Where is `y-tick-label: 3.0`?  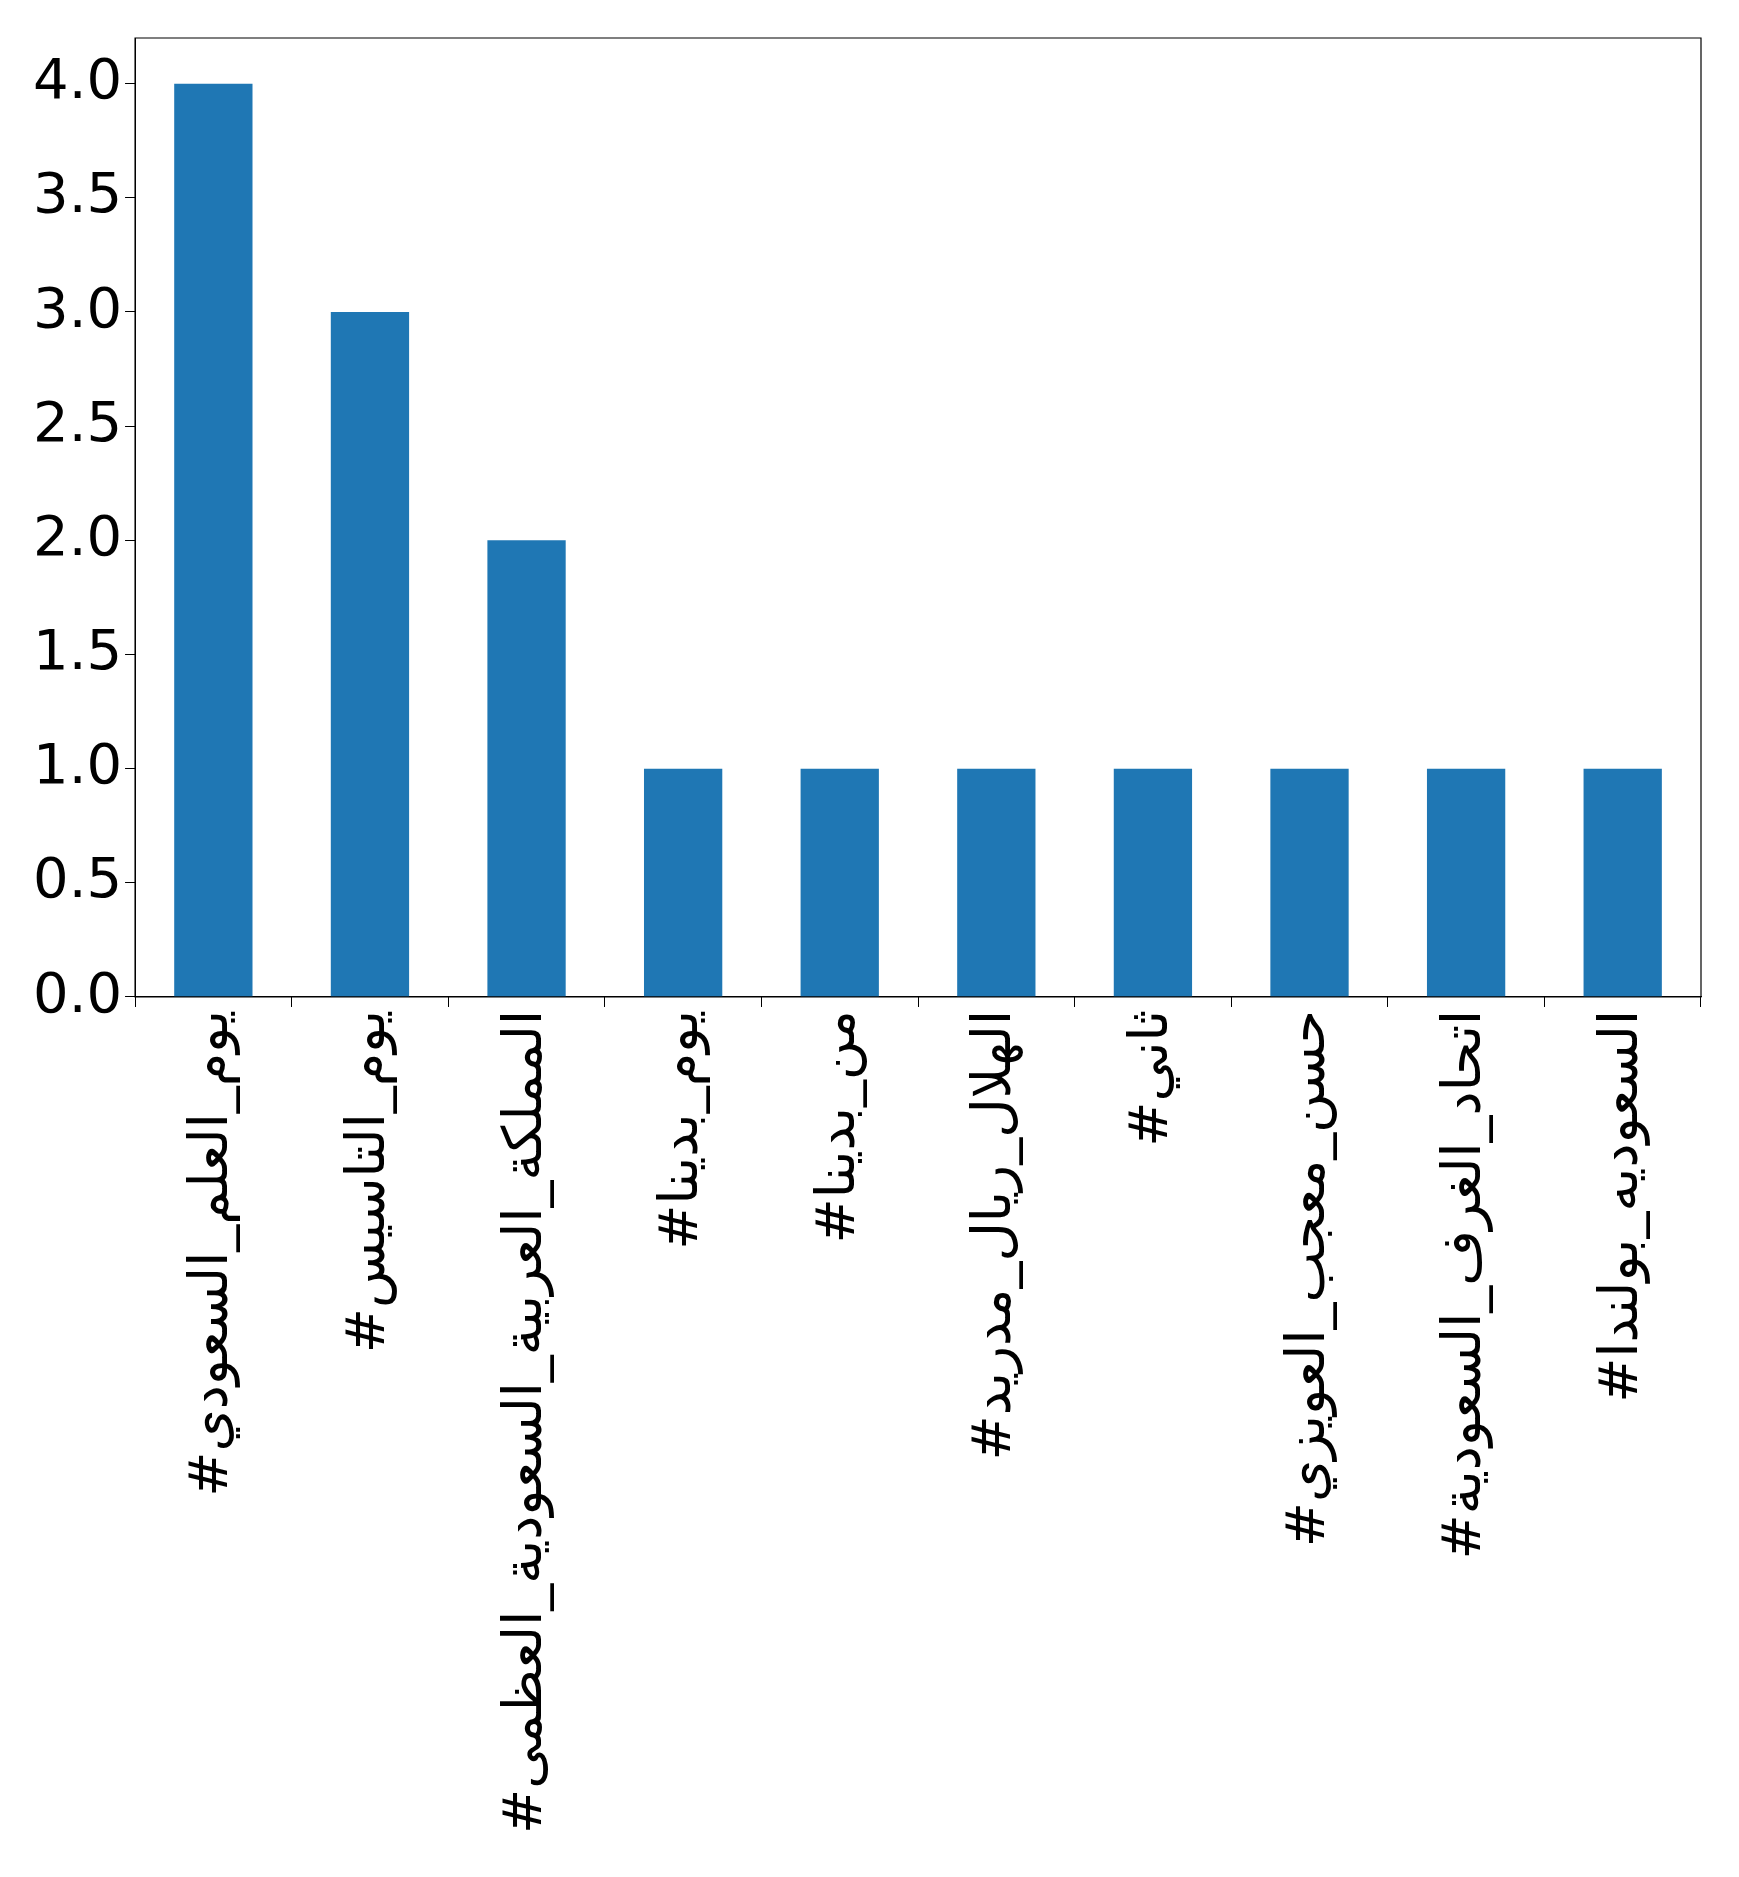 y-tick-label: 3.0 is located at coordinates (78, 307).